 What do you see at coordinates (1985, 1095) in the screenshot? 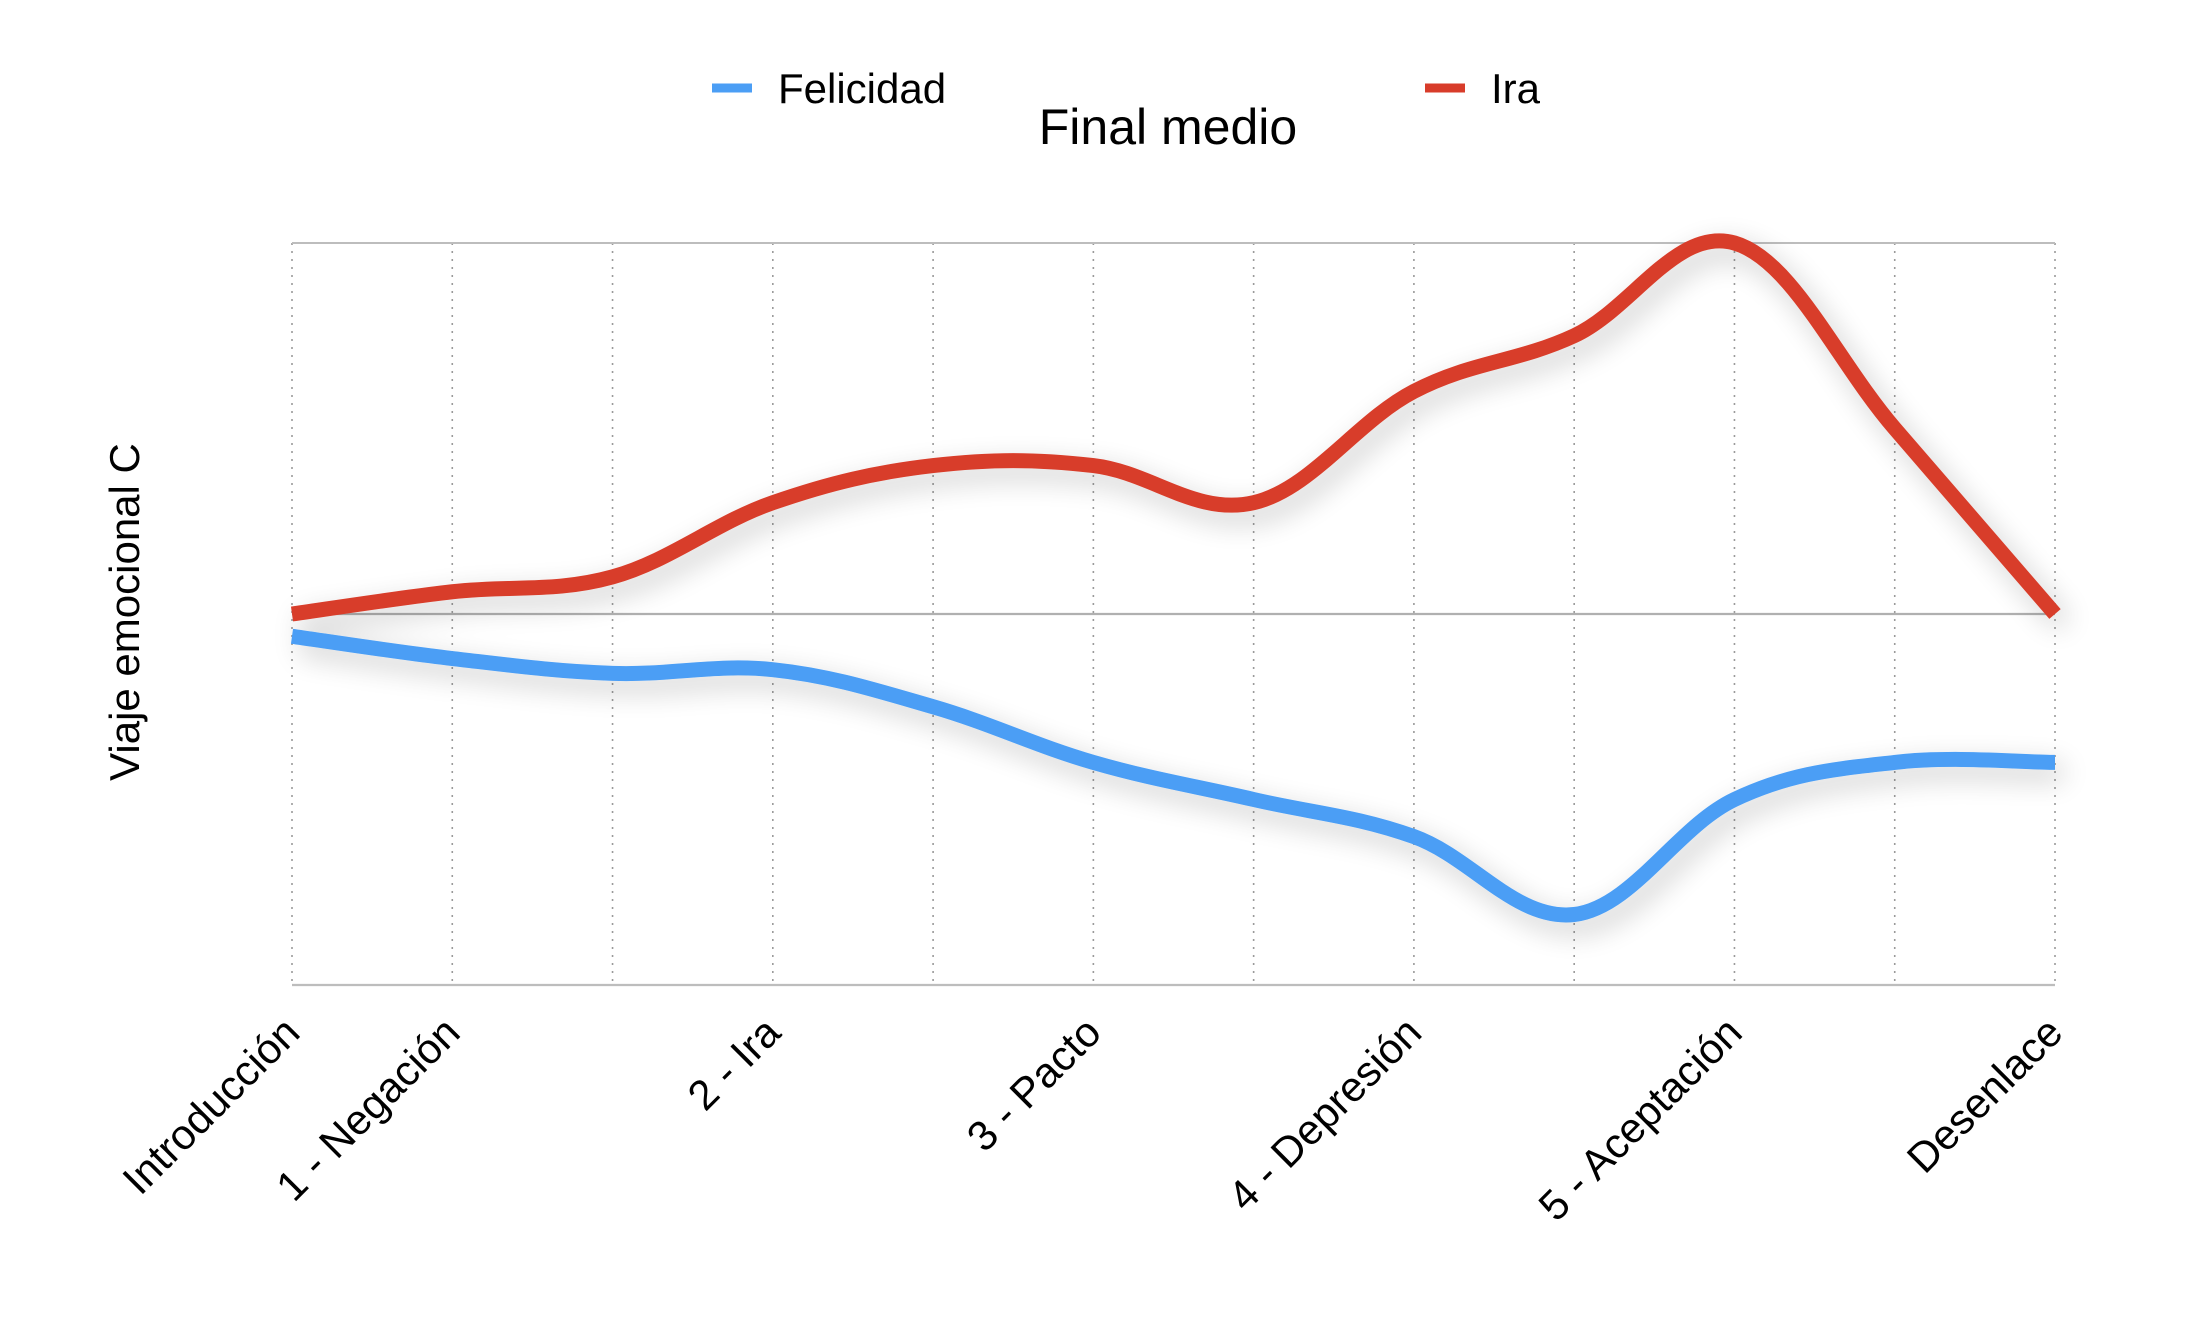
I see `x-tick-label: Desenlace` at bounding box center [1985, 1095].